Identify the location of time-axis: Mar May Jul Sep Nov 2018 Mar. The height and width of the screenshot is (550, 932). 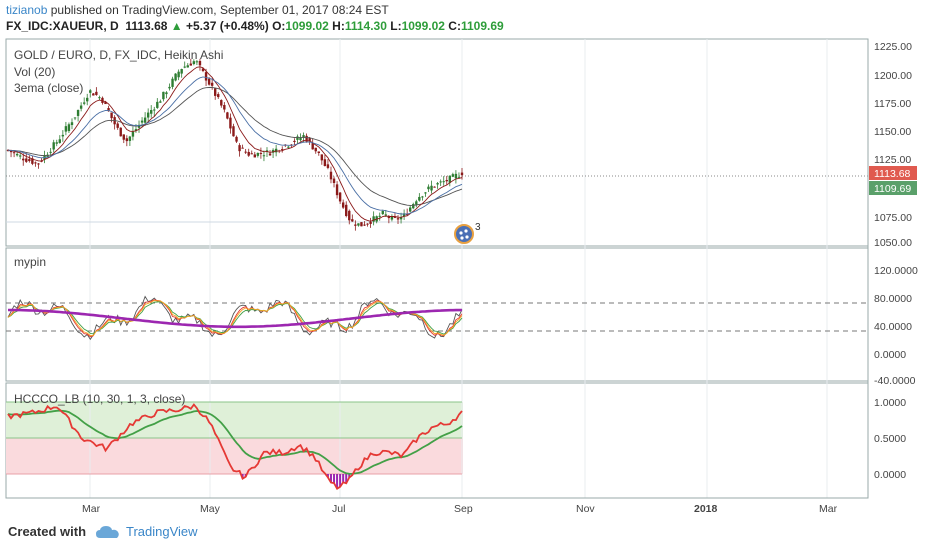
(460, 509).